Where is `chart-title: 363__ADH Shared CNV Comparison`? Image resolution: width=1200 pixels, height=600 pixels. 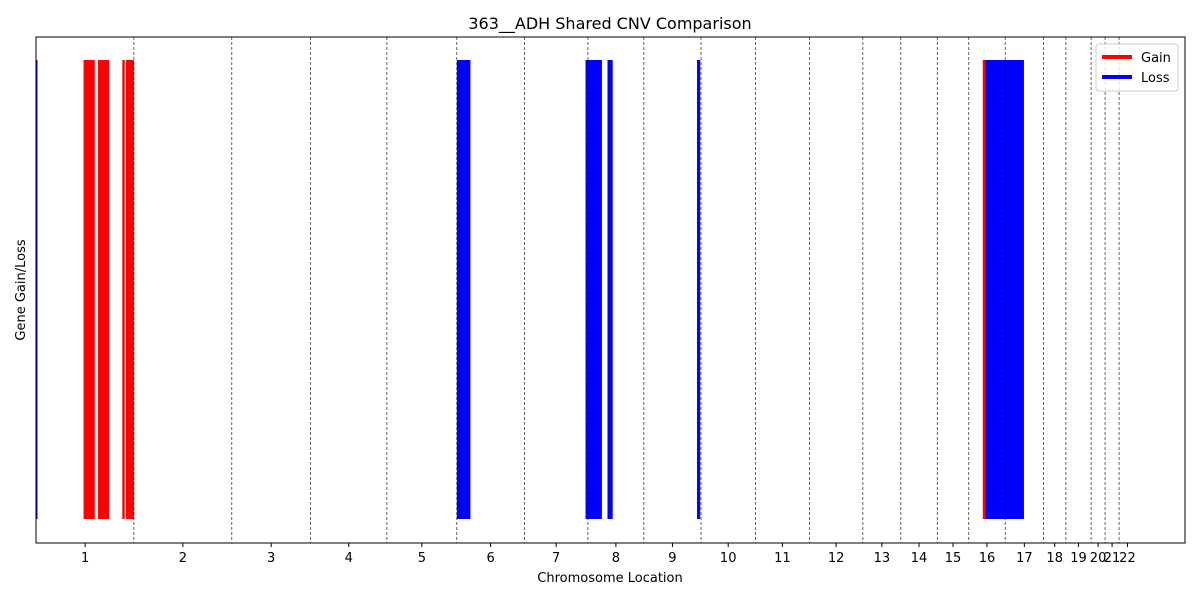 chart-title: 363__ADH Shared CNV Comparison is located at coordinates (609, 24).